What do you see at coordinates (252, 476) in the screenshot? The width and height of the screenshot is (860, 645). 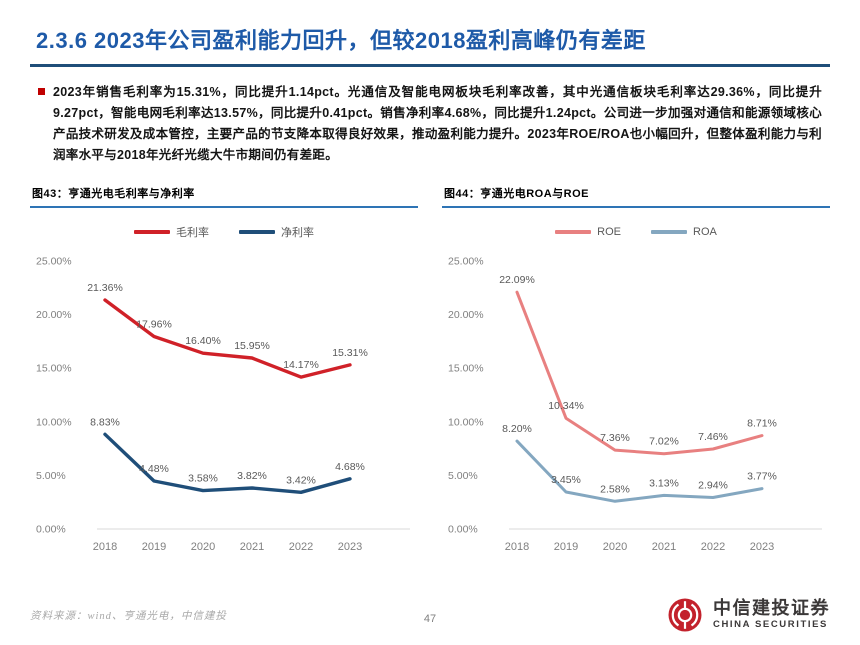 I see `data-label: 3.82%` at bounding box center [252, 476].